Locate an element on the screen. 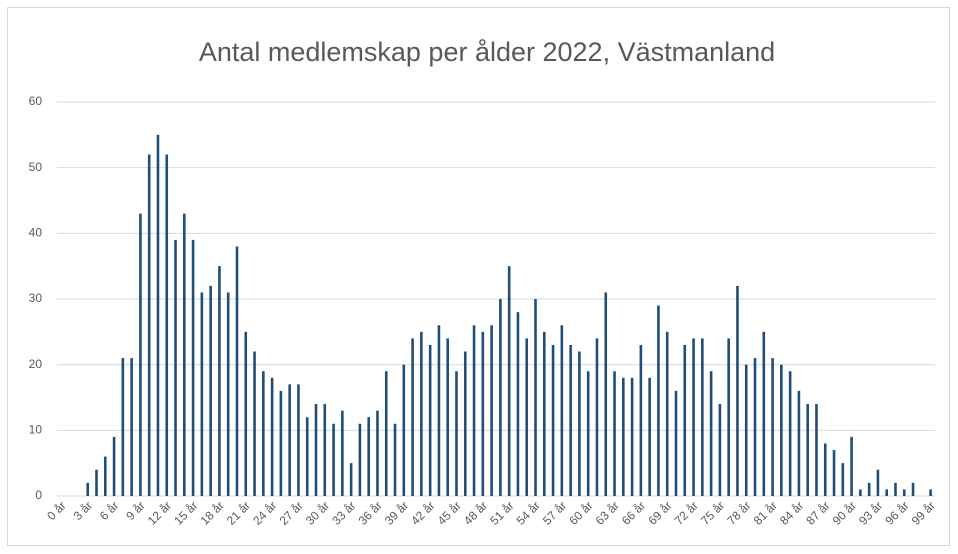  y-tick-label: 50 is located at coordinates (36, 167).